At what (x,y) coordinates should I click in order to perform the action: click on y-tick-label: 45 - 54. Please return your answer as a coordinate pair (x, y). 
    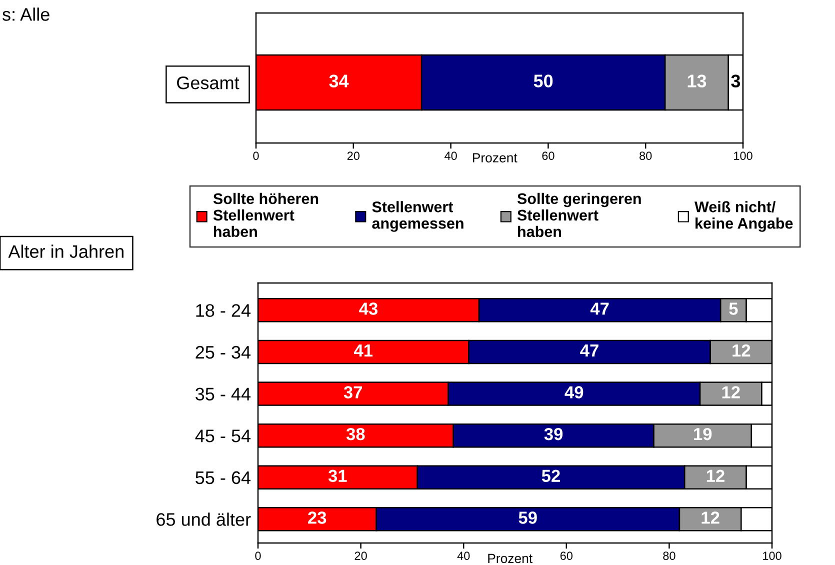
    Looking at the image, I should click on (223, 436).